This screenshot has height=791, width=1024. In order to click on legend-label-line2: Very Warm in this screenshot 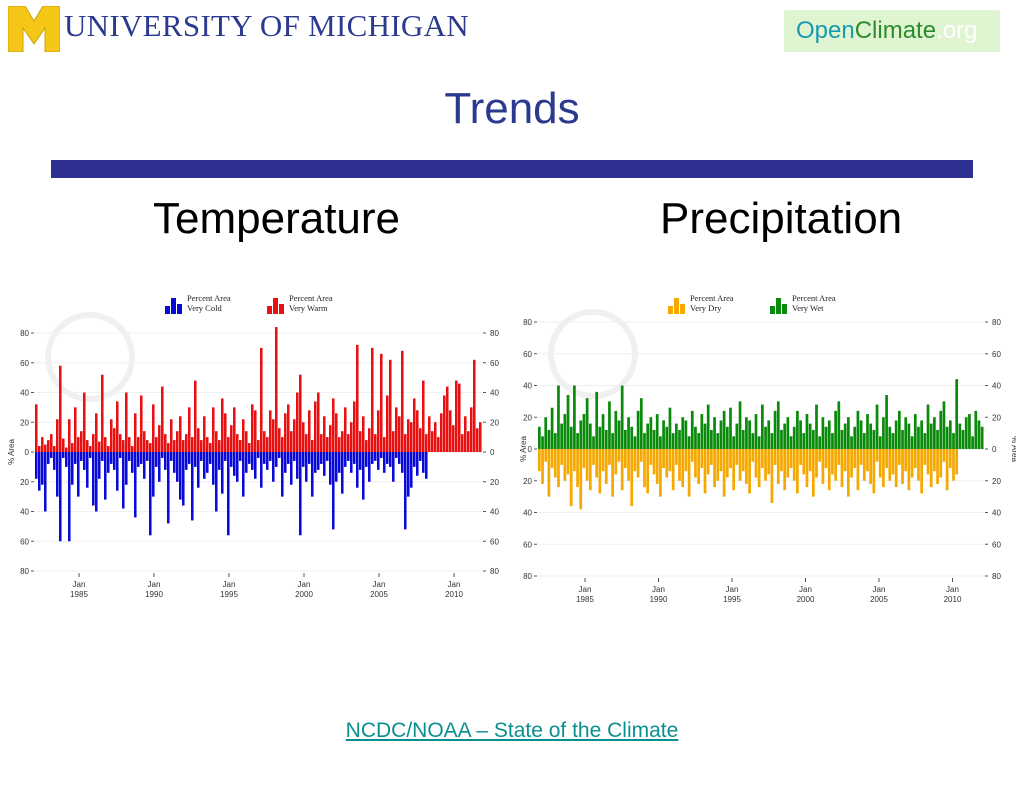, I will do `click(308, 308)`.